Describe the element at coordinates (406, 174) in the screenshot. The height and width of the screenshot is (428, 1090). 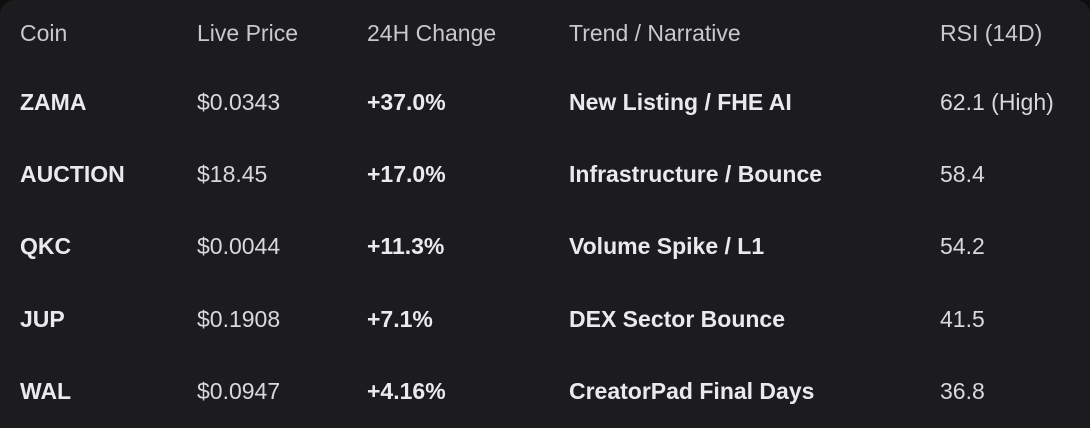
I see `change-24h: +17.0%` at that location.